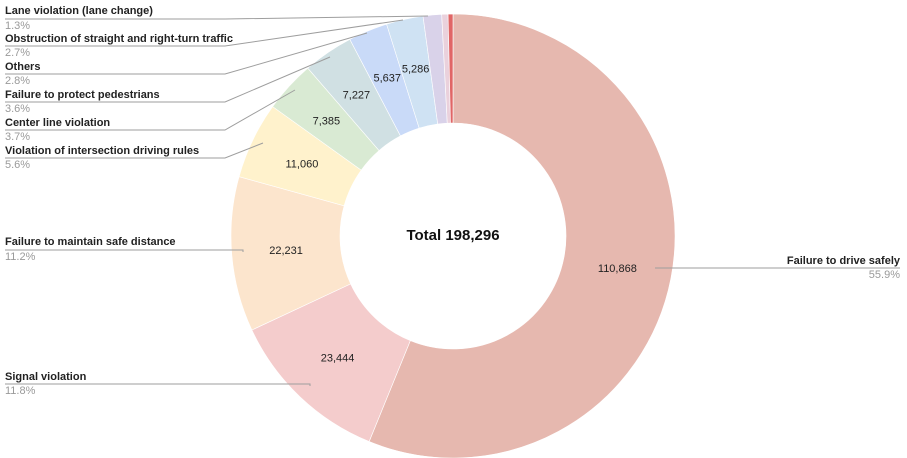 The width and height of the screenshot is (907, 458). Describe the element at coordinates (79, 11) in the screenshot. I see `category-name-label: Lane violation (lane change)` at that location.